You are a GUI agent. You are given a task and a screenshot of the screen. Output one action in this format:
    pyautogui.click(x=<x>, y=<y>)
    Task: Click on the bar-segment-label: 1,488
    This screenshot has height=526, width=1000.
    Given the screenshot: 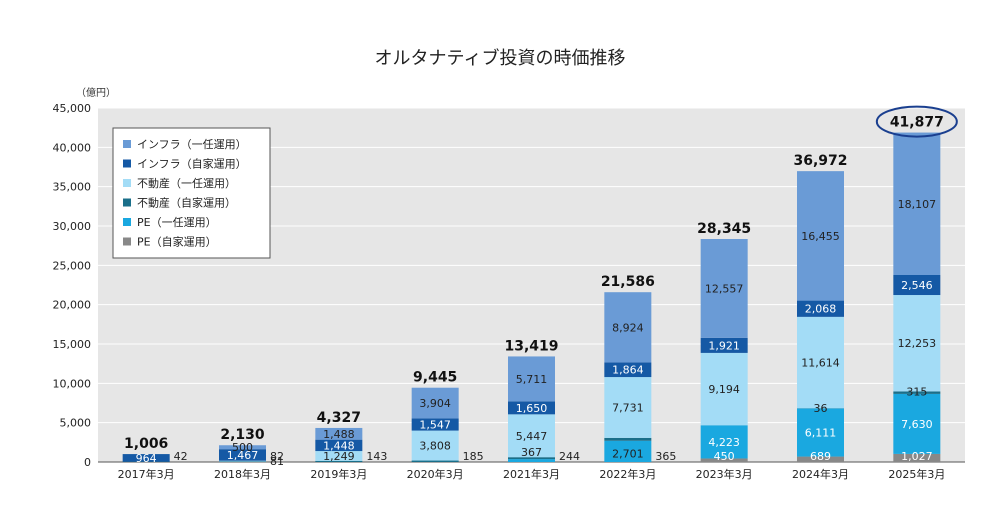 What is the action you would take?
    pyautogui.click(x=339, y=434)
    